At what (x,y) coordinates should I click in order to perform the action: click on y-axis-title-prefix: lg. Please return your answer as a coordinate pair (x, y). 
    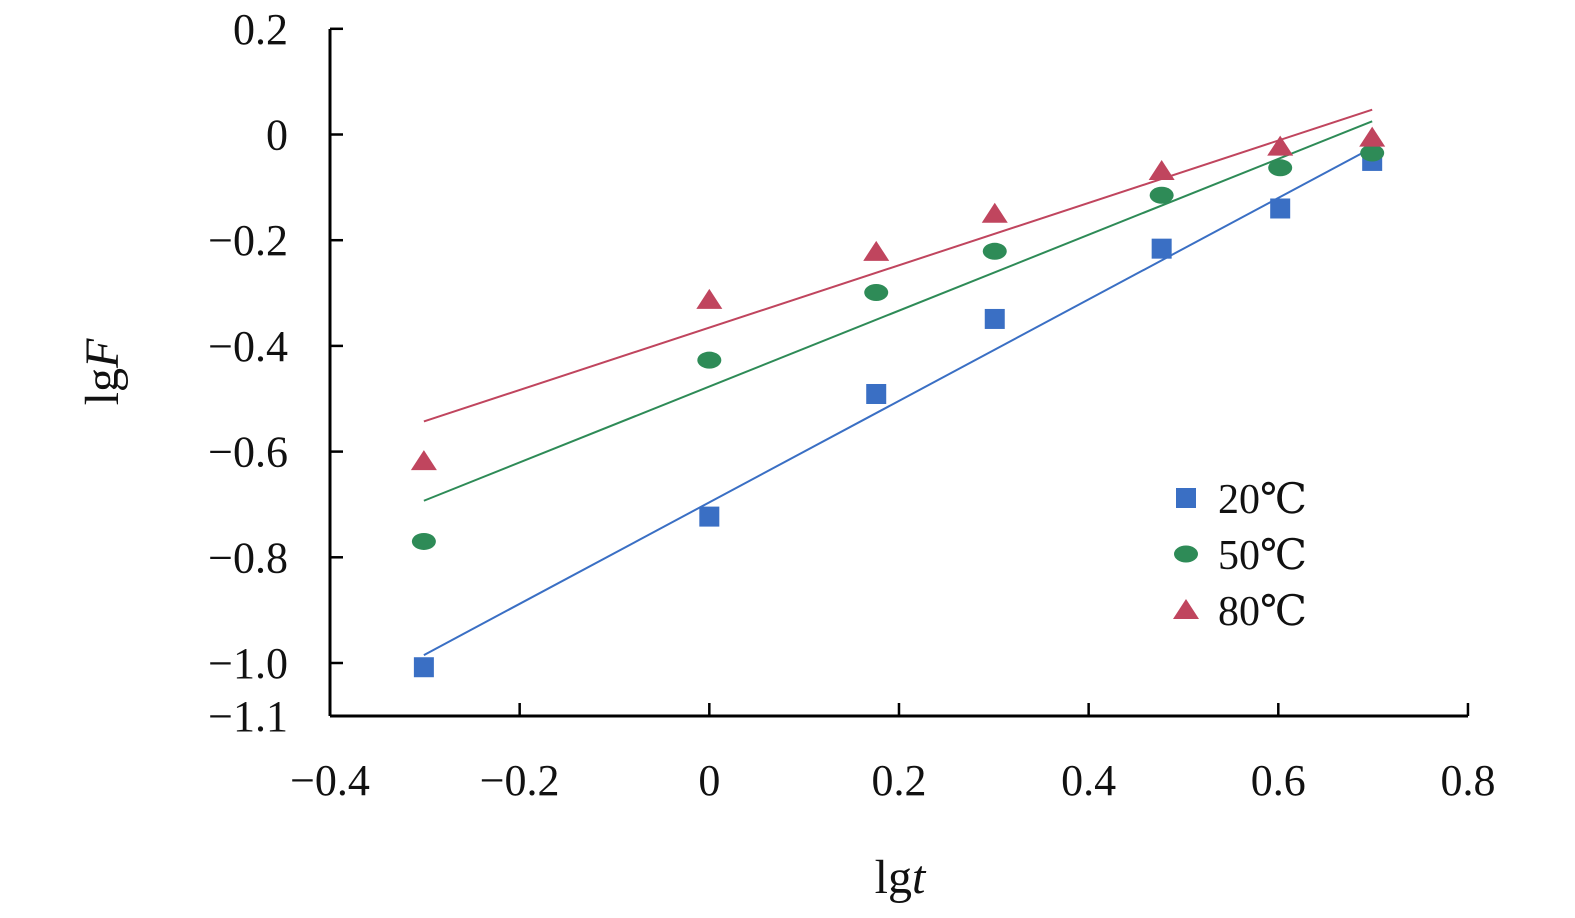
    Looking at the image, I should click on (102, 386).